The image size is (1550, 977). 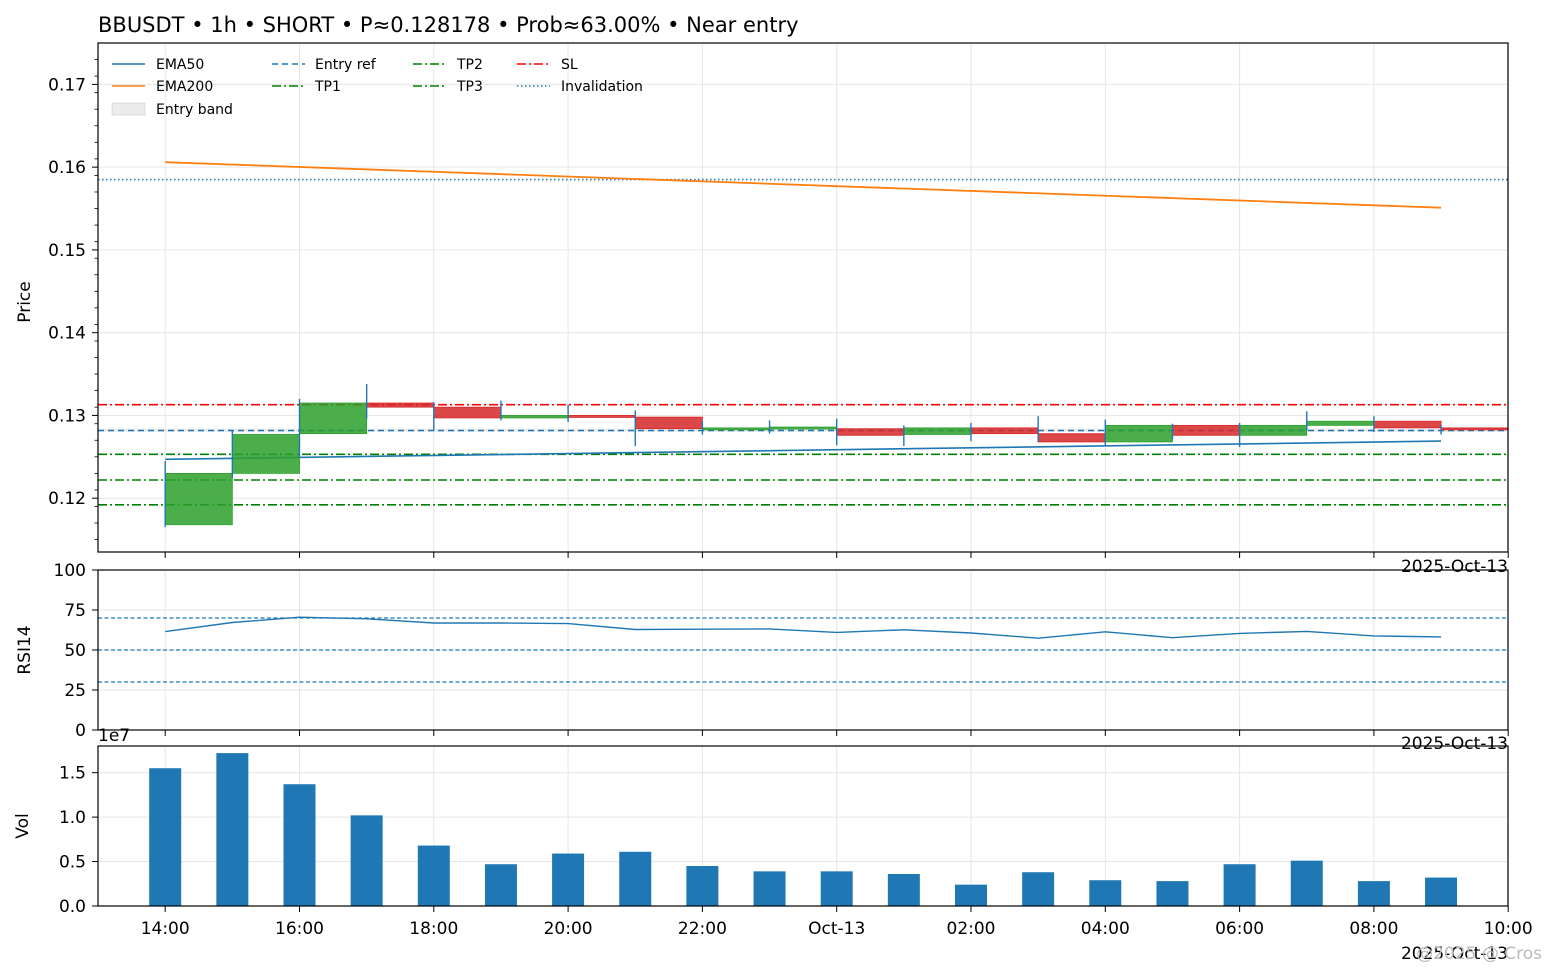 I want to click on x-tick-label-5: Oct-13, so click(x=836, y=929).